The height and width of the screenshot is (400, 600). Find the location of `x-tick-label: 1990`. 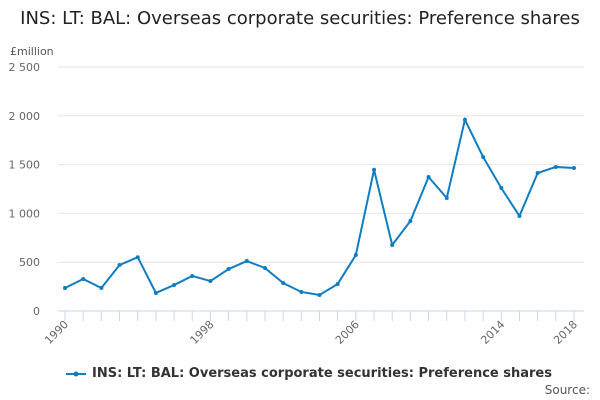

x-tick-label: 1990 is located at coordinates (56, 332).